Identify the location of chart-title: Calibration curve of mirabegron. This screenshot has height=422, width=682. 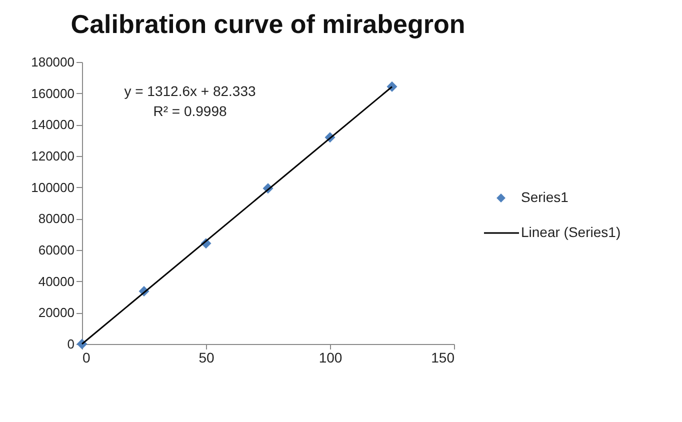
(268, 24).